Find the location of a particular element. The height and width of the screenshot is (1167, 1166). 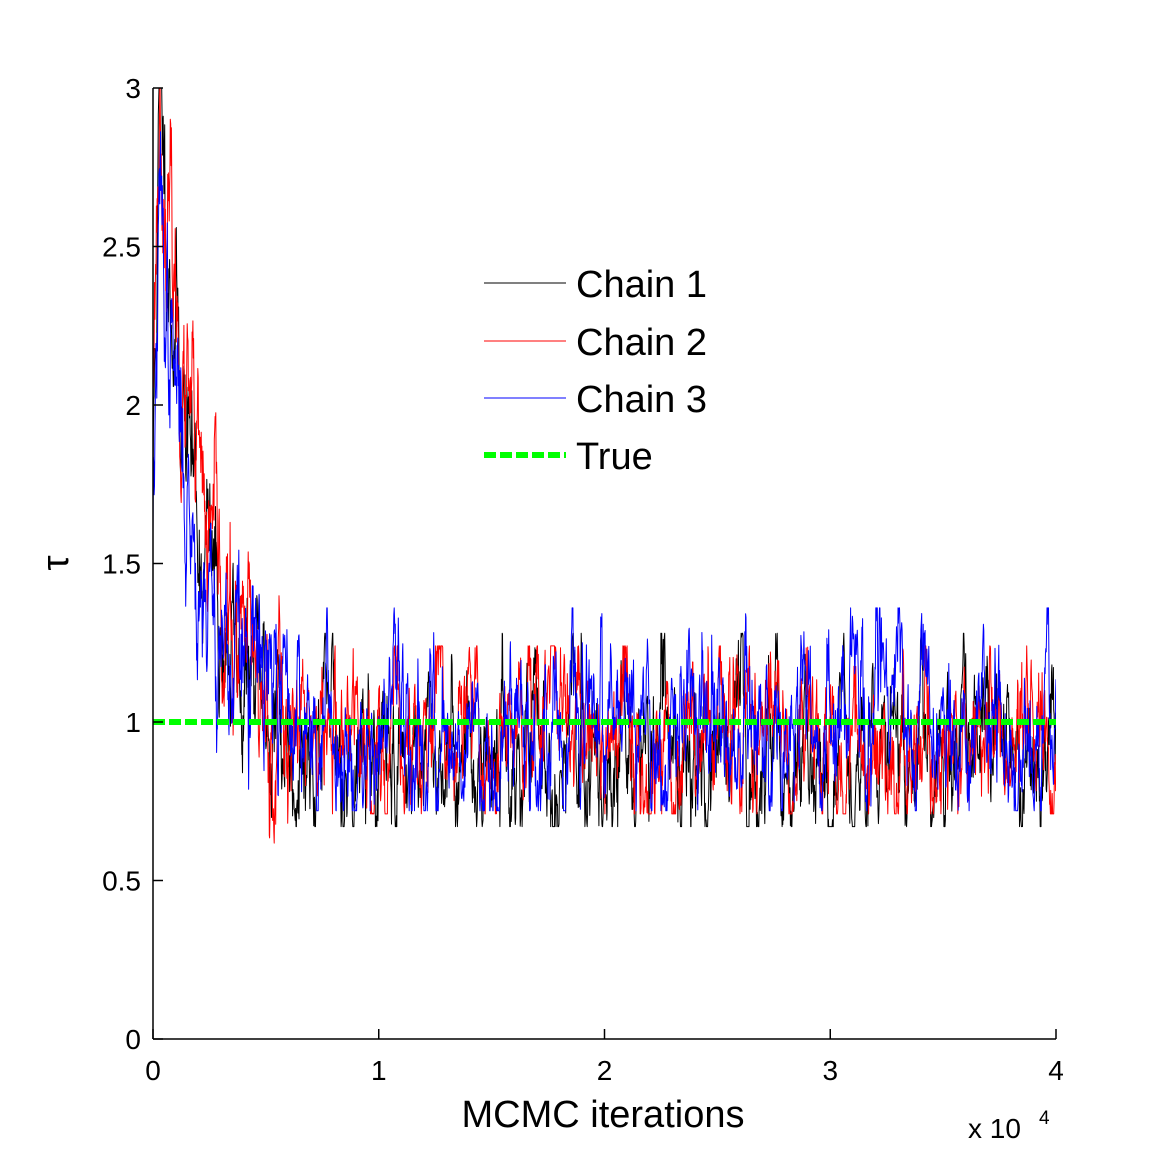

x-tick-label: 2 is located at coordinates (605, 1070).